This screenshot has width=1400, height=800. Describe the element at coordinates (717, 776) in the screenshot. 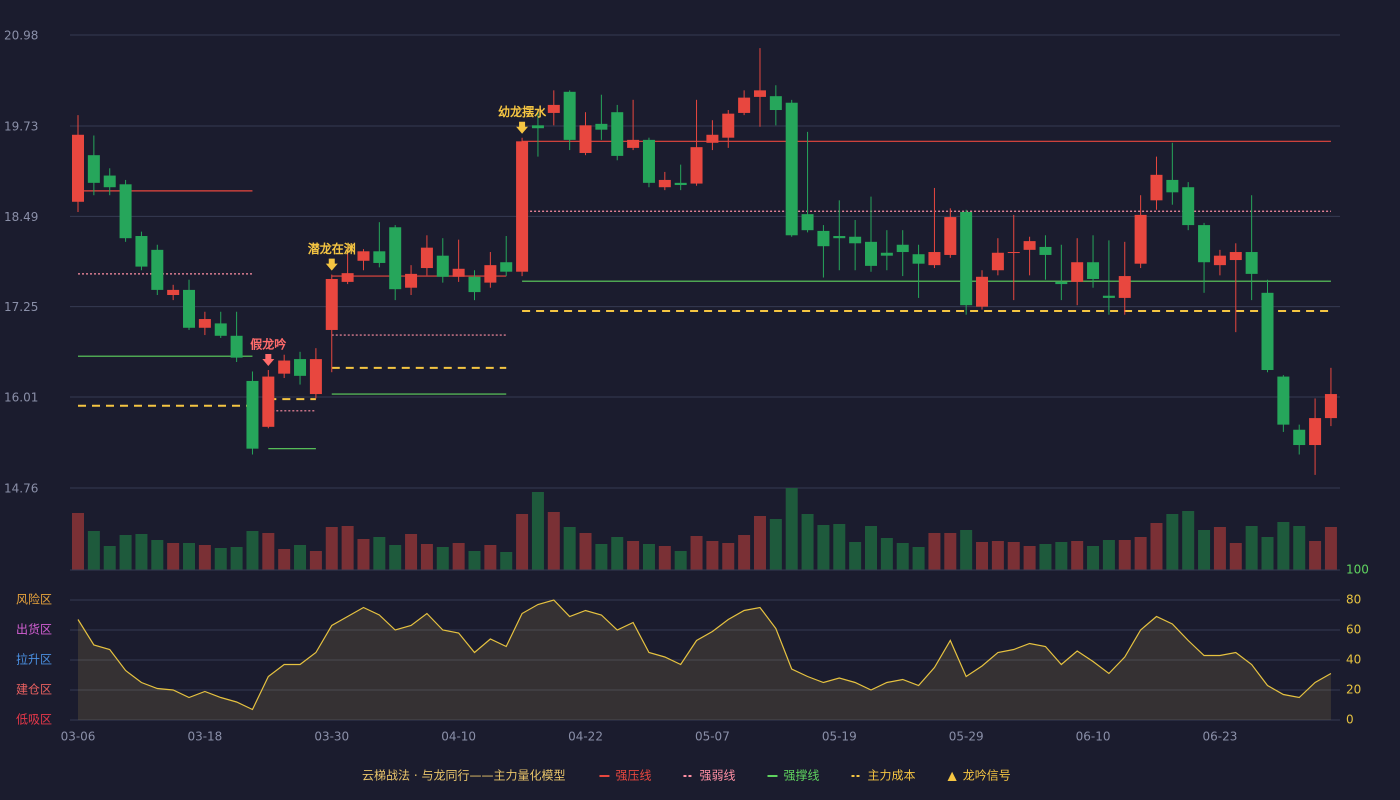

I see `legend-label: 强弱线` at that location.